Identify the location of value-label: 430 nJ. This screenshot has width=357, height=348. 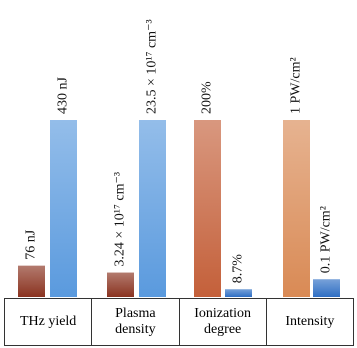
(63, 96).